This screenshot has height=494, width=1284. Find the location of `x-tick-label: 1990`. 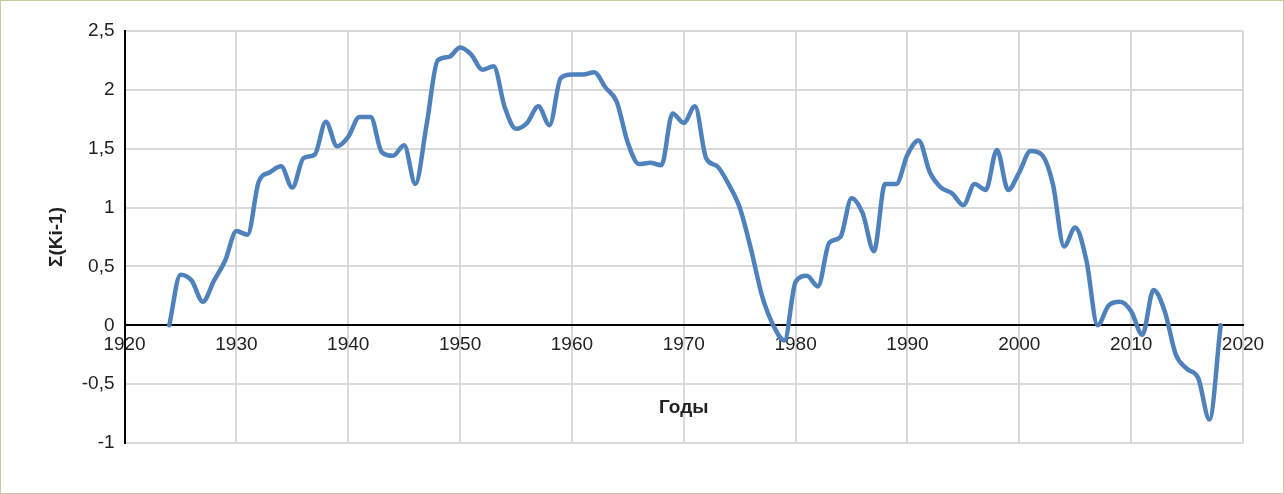

x-tick-label: 1990 is located at coordinates (907, 343).